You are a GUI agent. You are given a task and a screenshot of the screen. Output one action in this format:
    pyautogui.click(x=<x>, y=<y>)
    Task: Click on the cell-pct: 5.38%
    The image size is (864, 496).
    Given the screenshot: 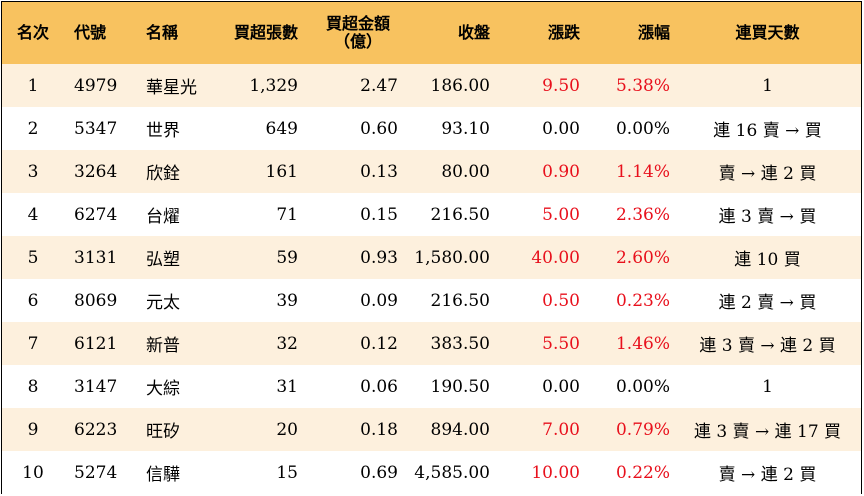 What is the action you would take?
    pyautogui.click(x=642, y=85)
    